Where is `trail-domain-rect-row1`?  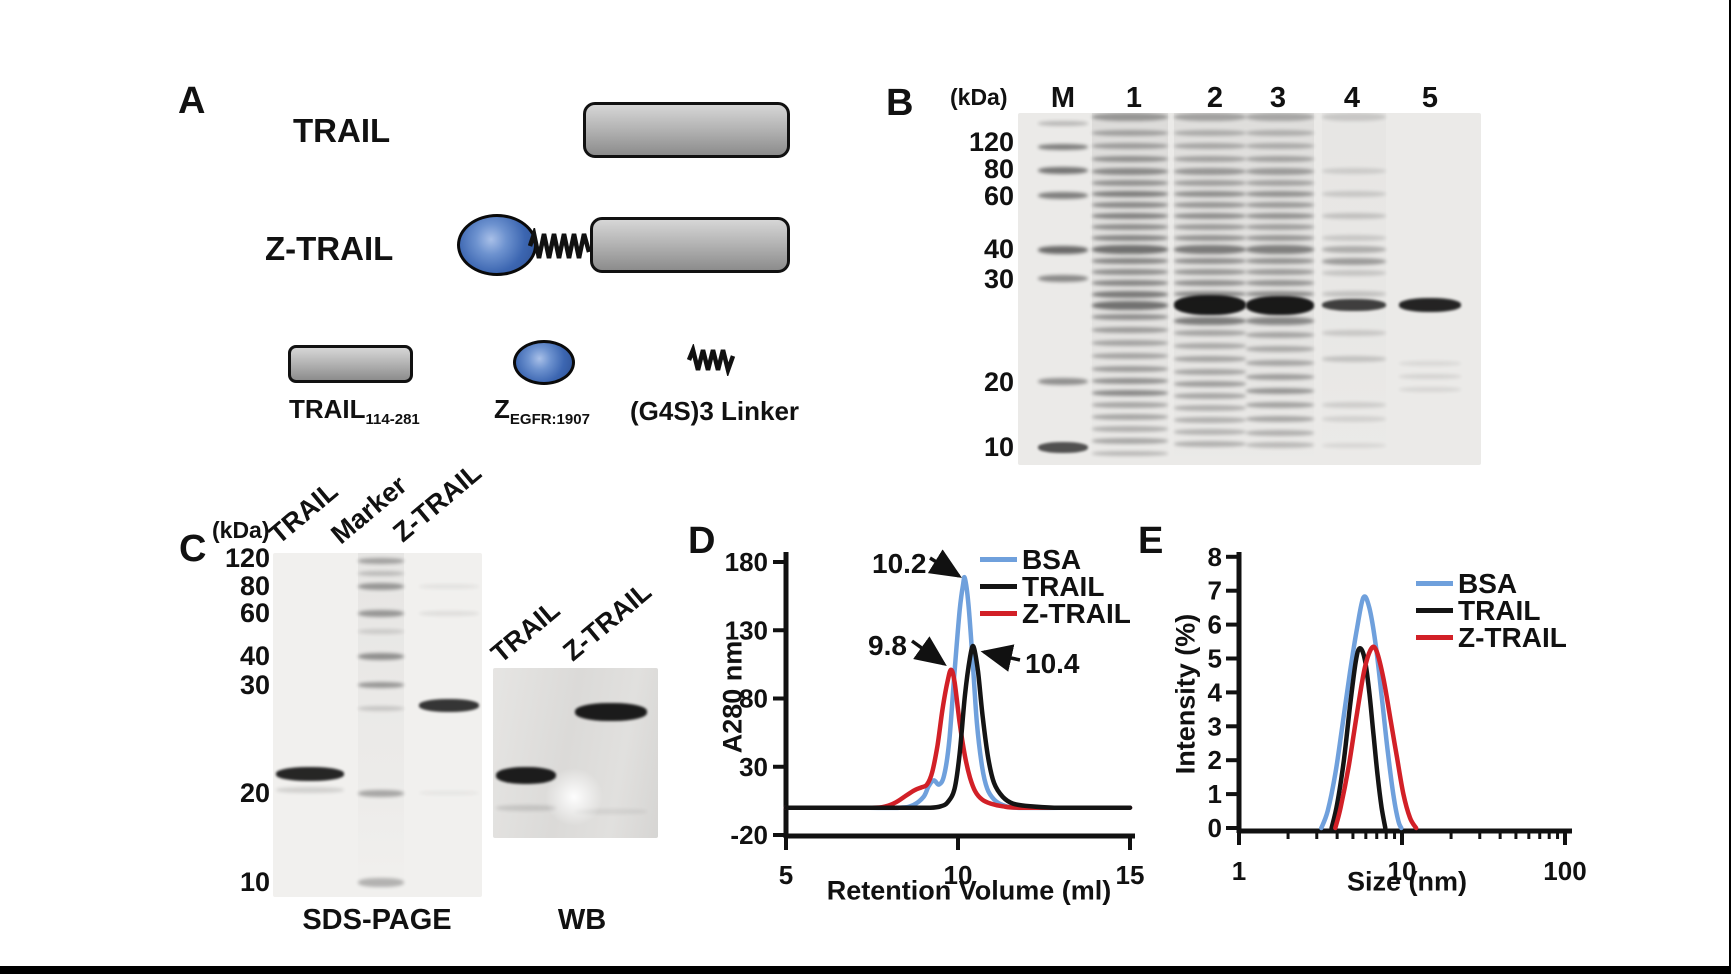 trail-domain-rect-row1 is located at coordinates (686, 130).